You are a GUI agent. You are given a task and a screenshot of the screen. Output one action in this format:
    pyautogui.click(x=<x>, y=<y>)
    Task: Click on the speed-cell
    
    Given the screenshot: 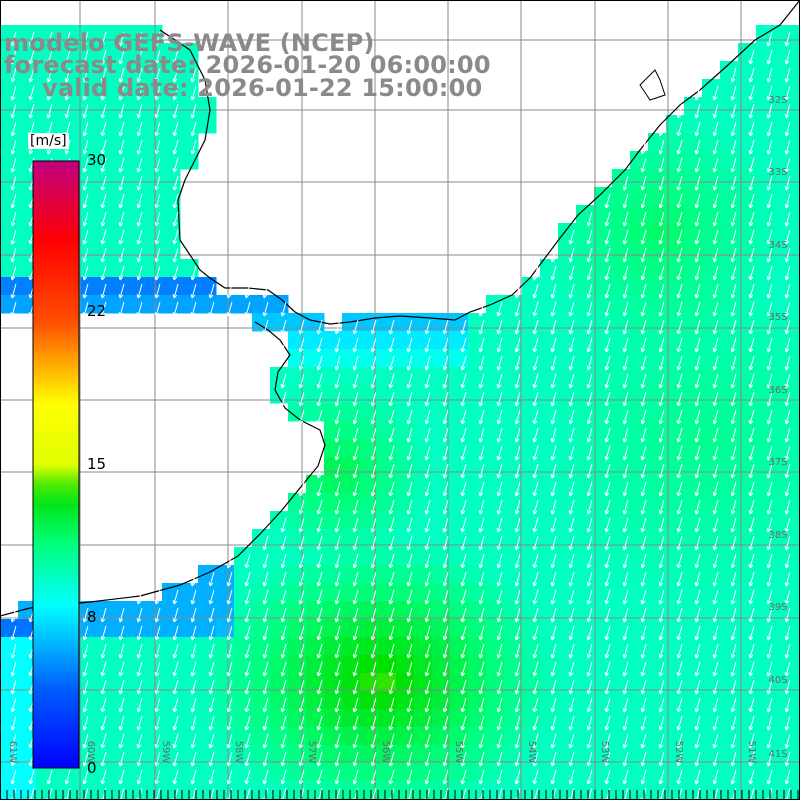 What is the action you would take?
    pyautogui.click(x=796, y=160)
    